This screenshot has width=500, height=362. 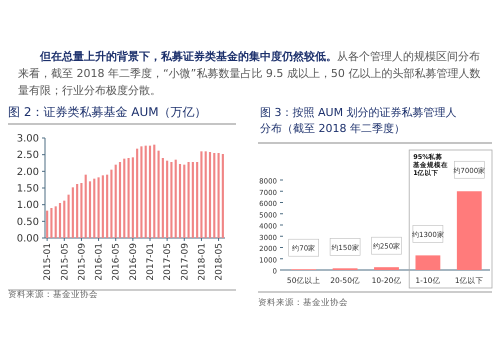 I want to click on x-tick-label: 2016-05, so click(x=117, y=262).